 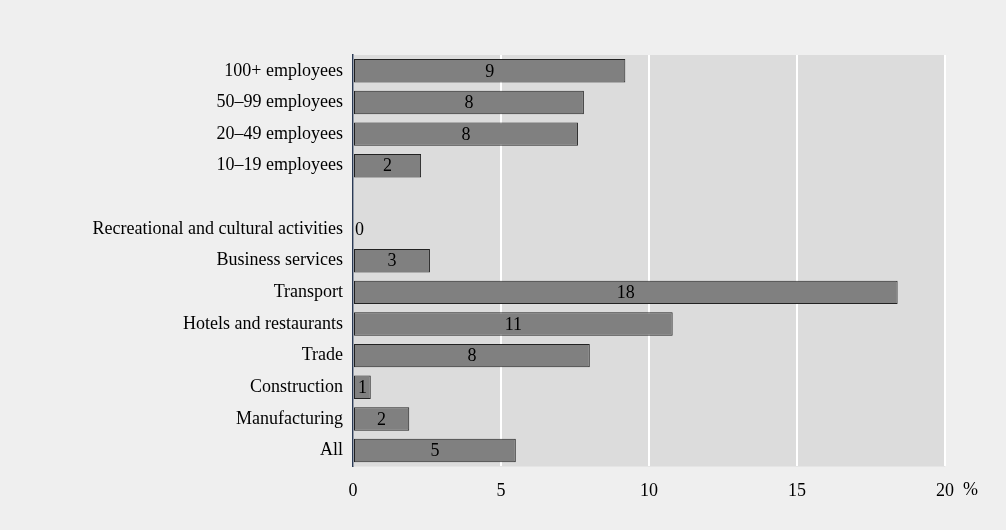 I want to click on y-tick-label: Transport, so click(x=308, y=291).